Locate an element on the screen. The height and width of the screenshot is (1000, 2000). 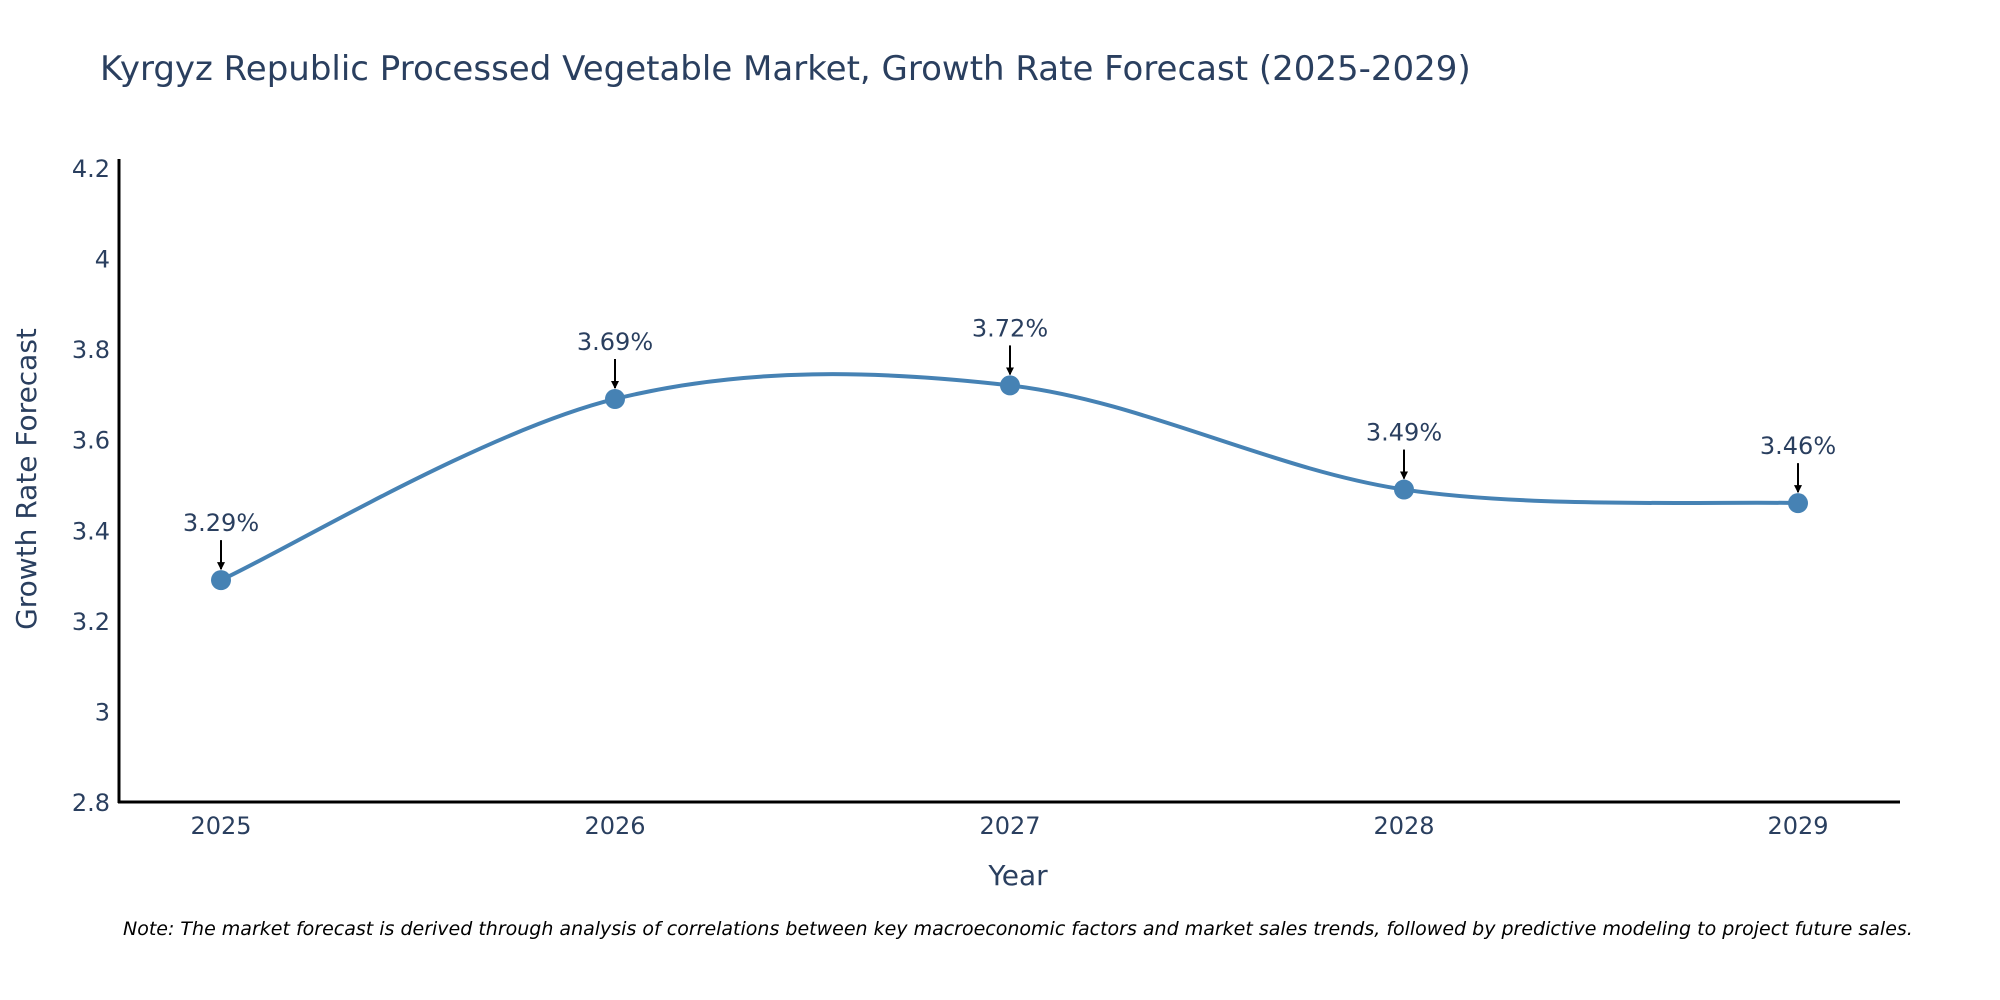
y-axis-title: Growth Rate Forecast is located at coordinates (26, 479).